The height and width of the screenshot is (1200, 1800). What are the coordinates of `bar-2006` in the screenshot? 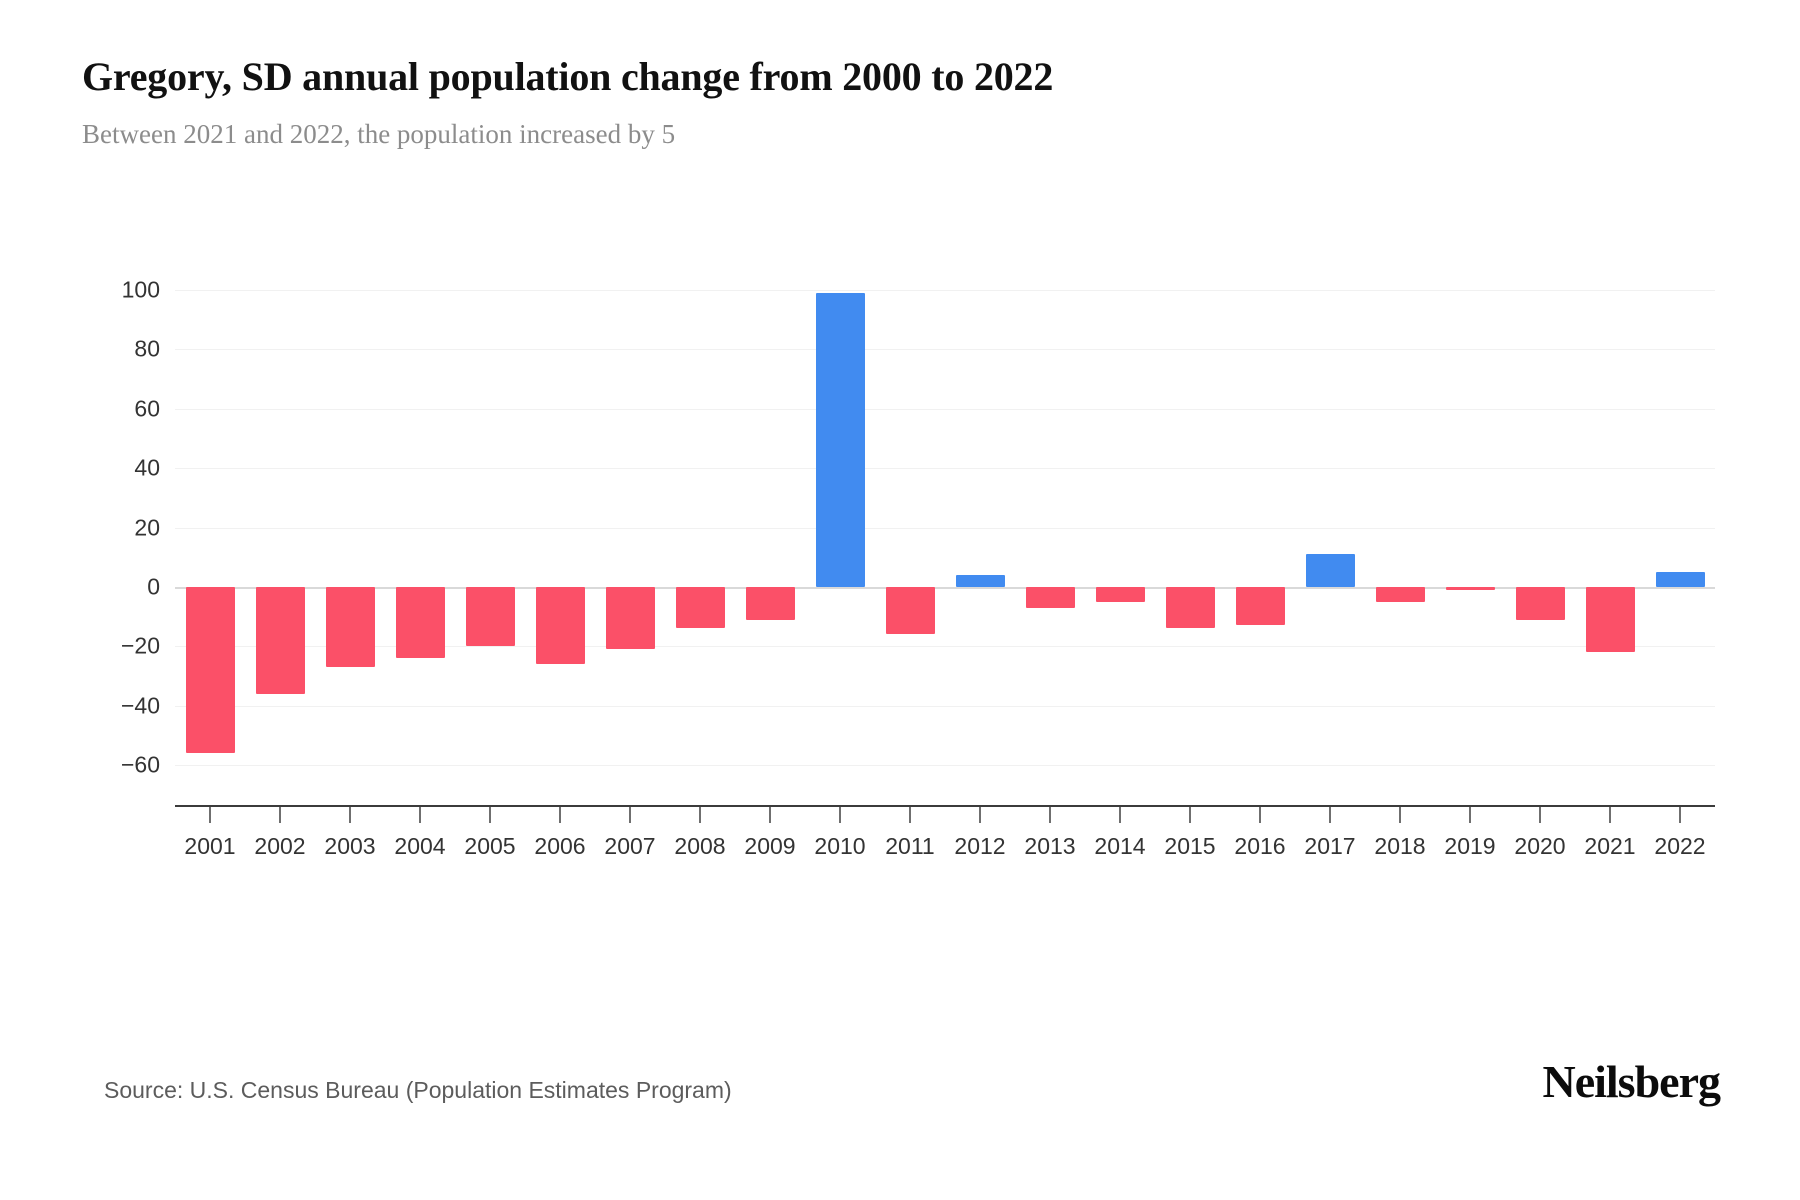 It's located at (560, 625).